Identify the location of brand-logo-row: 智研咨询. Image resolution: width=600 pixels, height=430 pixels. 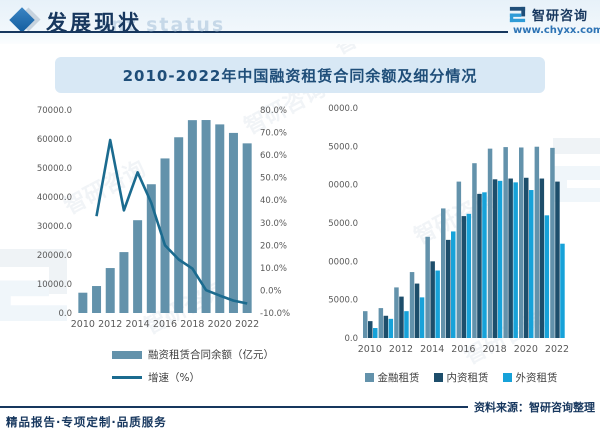
(548, 14).